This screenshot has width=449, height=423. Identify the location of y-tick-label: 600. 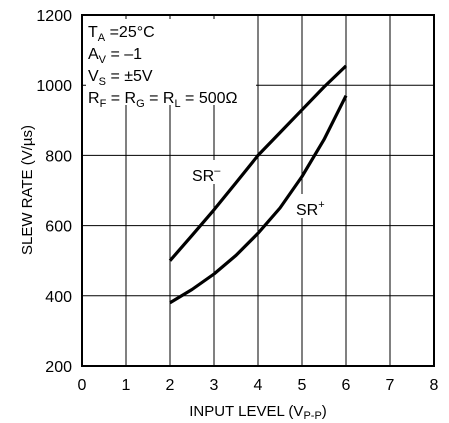
(58, 227).